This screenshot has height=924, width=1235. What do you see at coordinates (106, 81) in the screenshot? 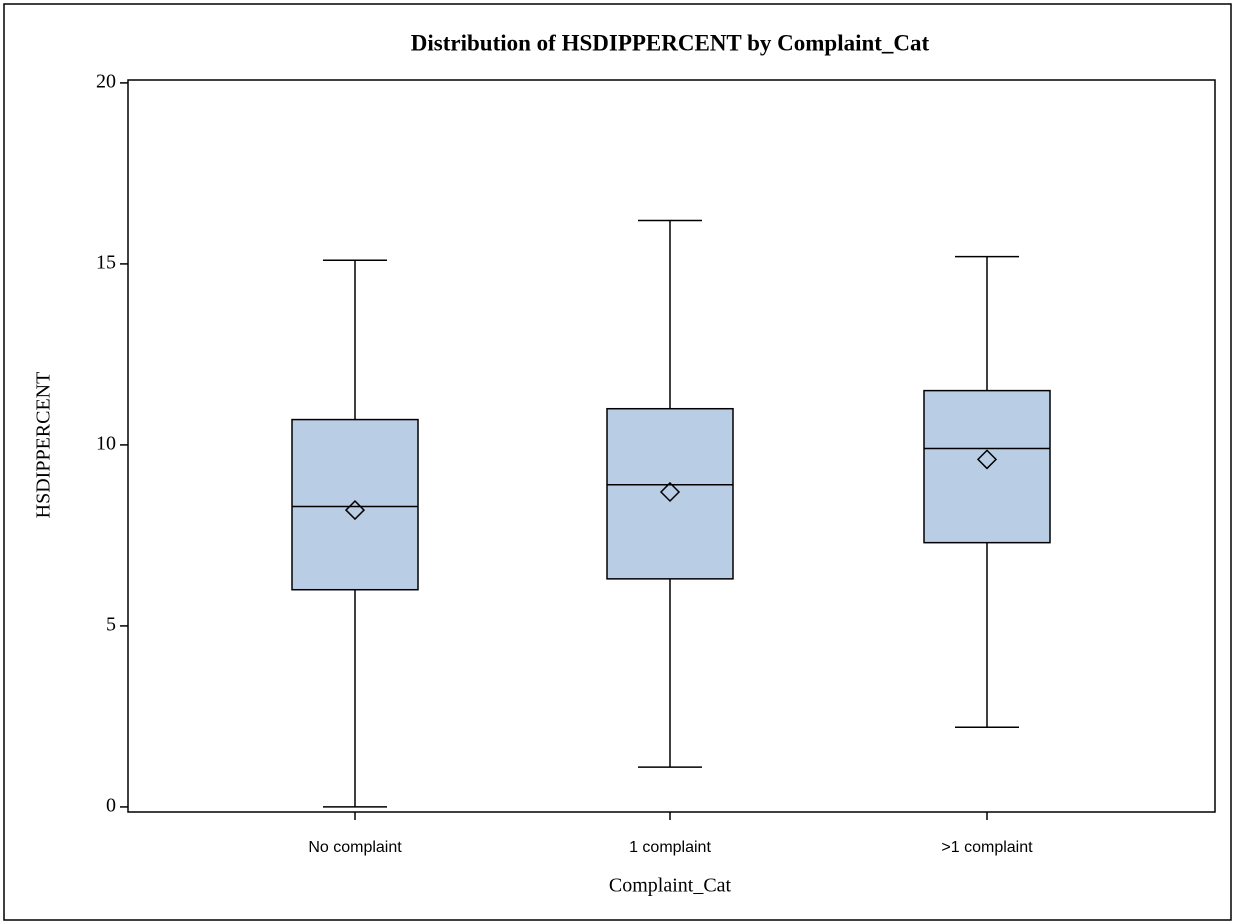
I see `y-tick-label: 20` at bounding box center [106, 81].